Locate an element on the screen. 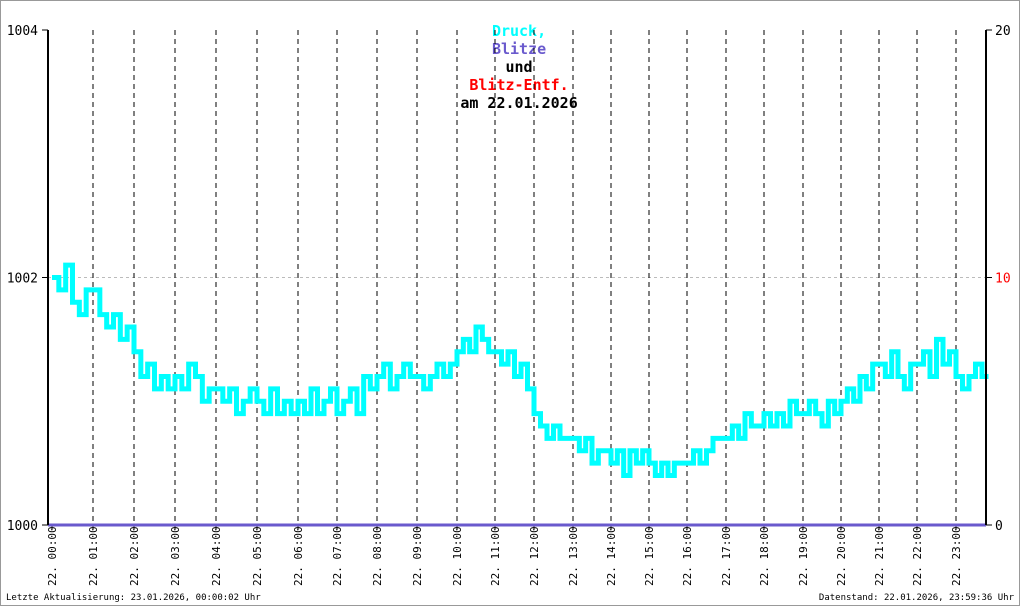 This screenshot has height=606, width=1020. x-tick-label: 22. 12:00 is located at coordinates (534, 556).